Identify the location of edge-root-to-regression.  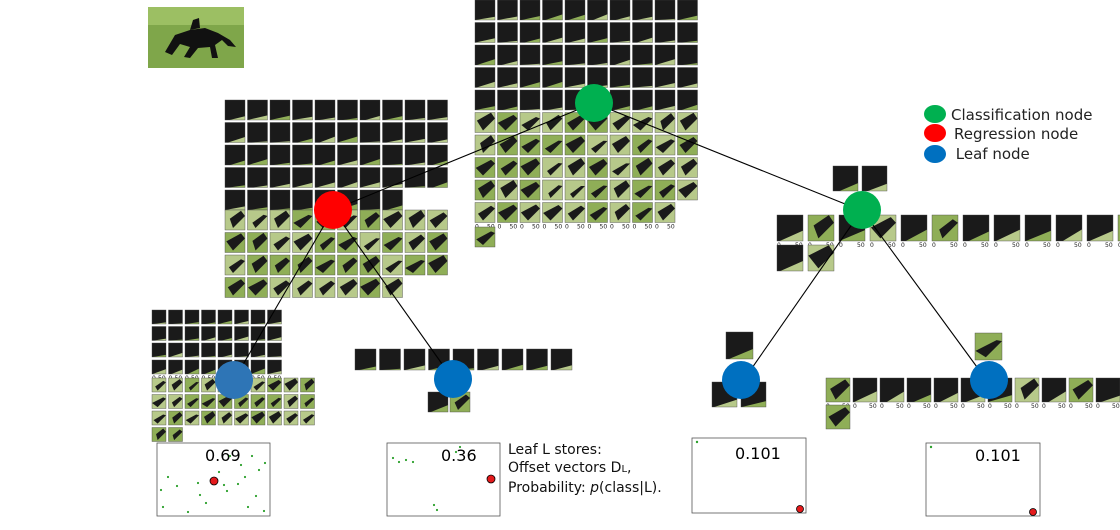
(463, 156).